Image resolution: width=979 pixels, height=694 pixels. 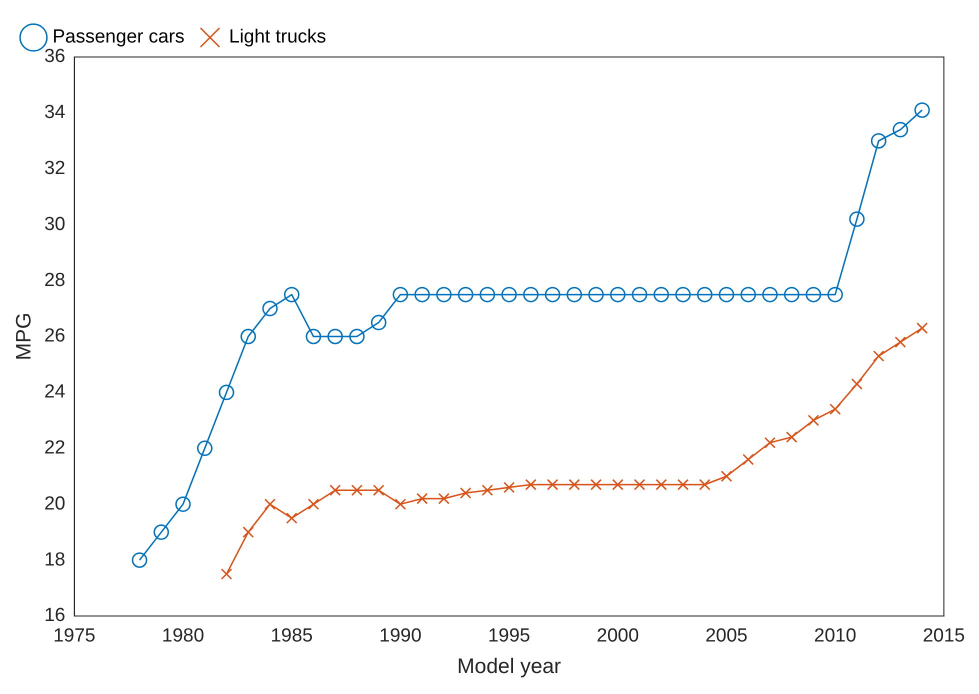 What do you see at coordinates (55, 503) in the screenshot?
I see `y-tick-label: 20` at bounding box center [55, 503].